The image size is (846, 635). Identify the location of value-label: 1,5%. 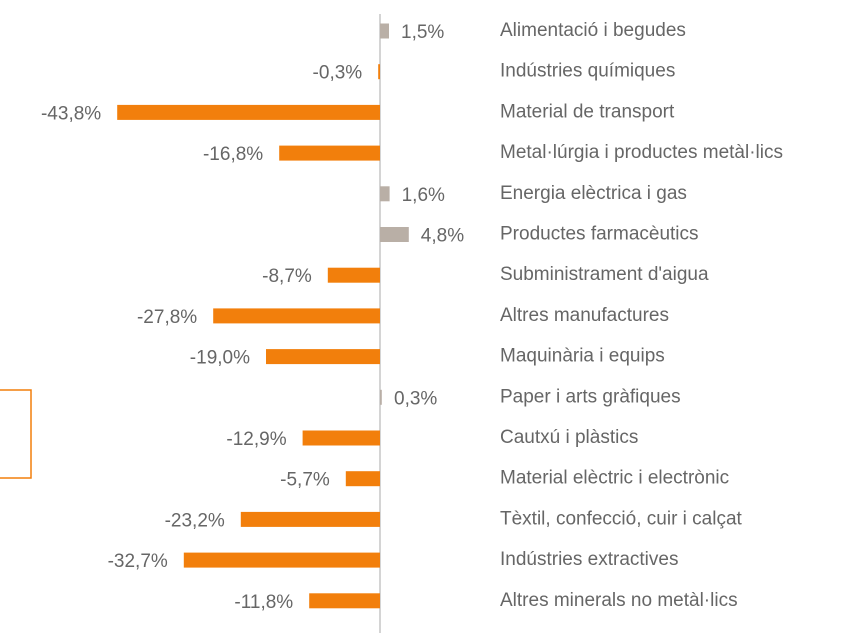
(422, 32).